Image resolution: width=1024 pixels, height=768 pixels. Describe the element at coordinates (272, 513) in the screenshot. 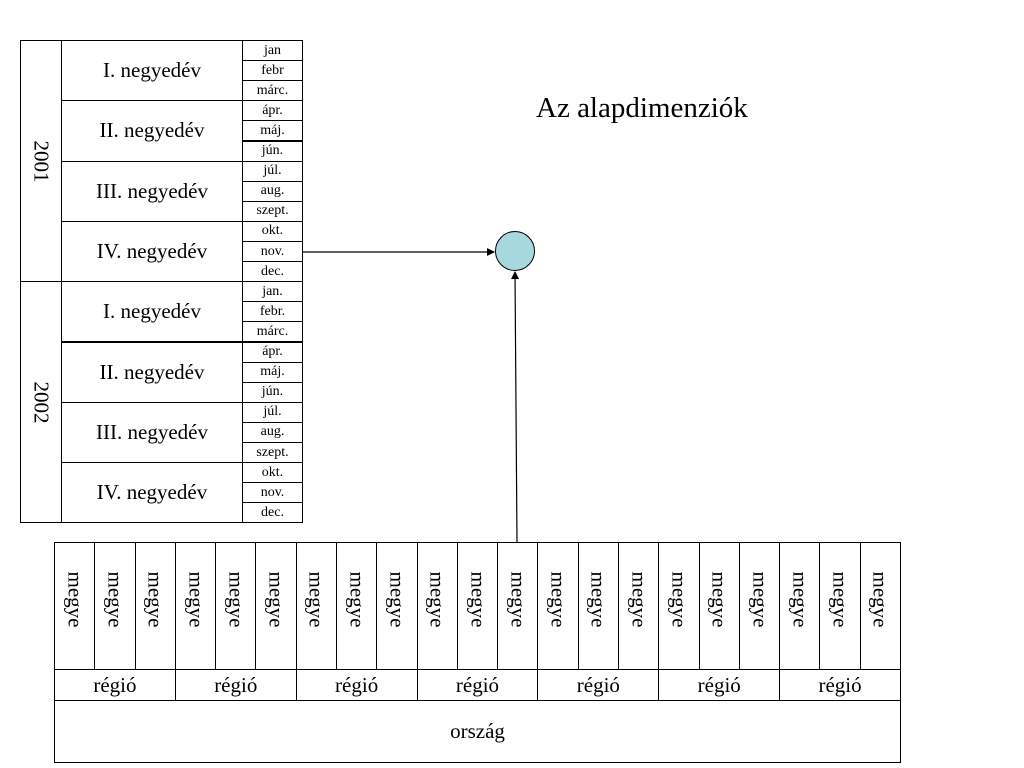

I see `month-cell: dec.` at that location.